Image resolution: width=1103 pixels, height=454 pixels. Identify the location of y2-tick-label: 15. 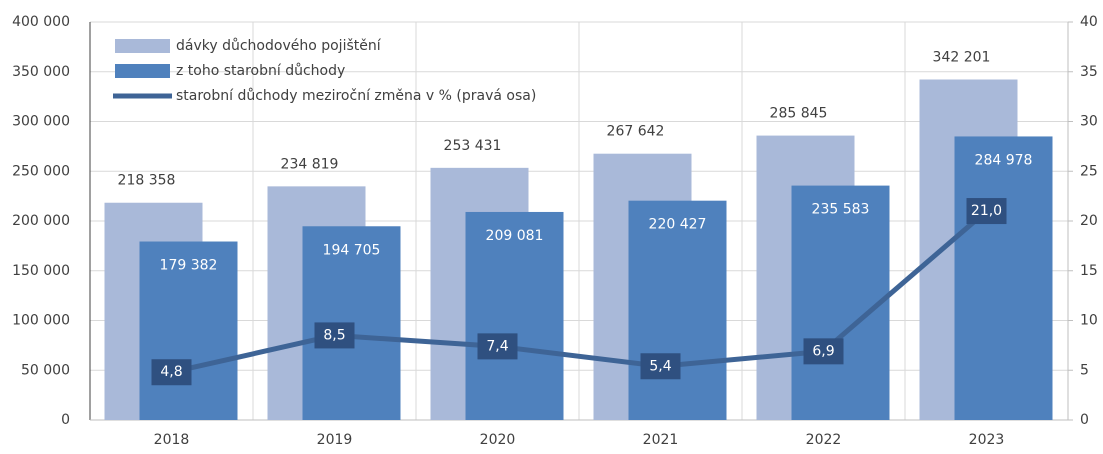
(1089, 271).